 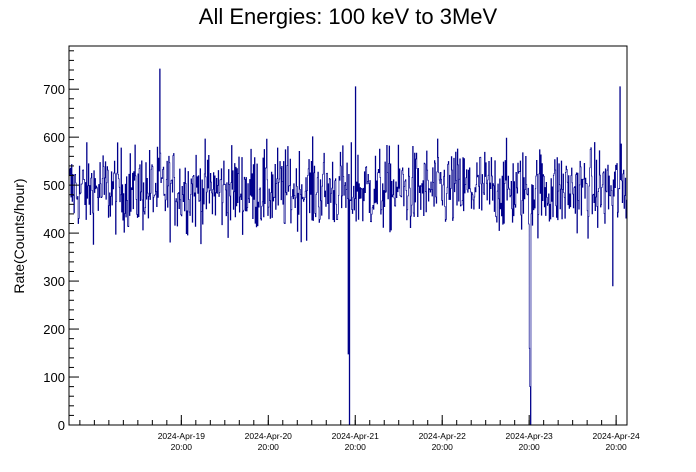 I want to click on x-tick-date: 2024-Apr-22, so click(x=443, y=436).